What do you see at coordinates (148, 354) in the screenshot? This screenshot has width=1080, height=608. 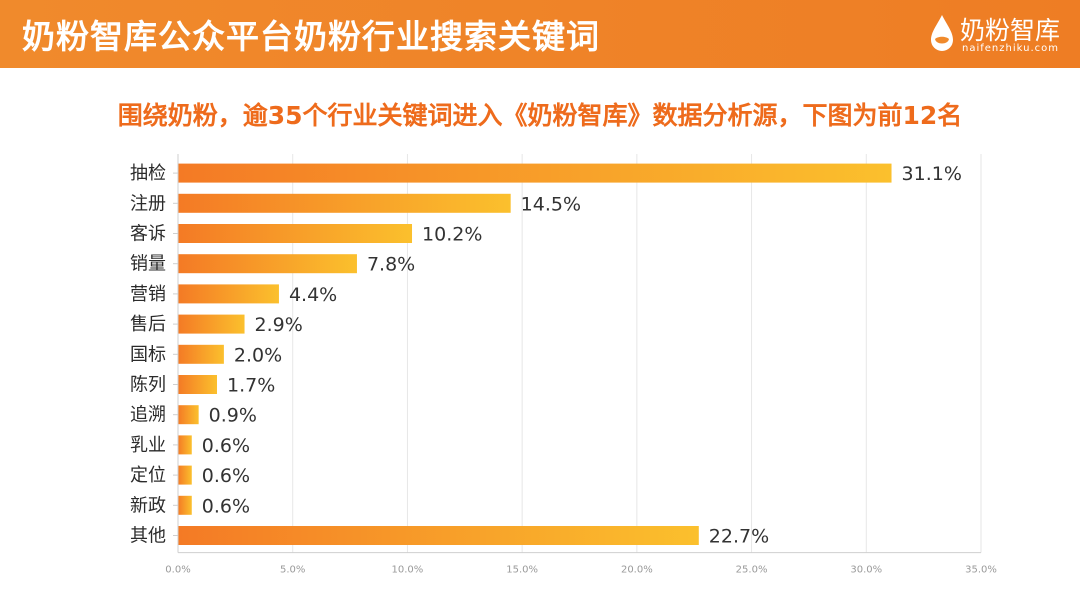 I see `category-label: 国标` at bounding box center [148, 354].